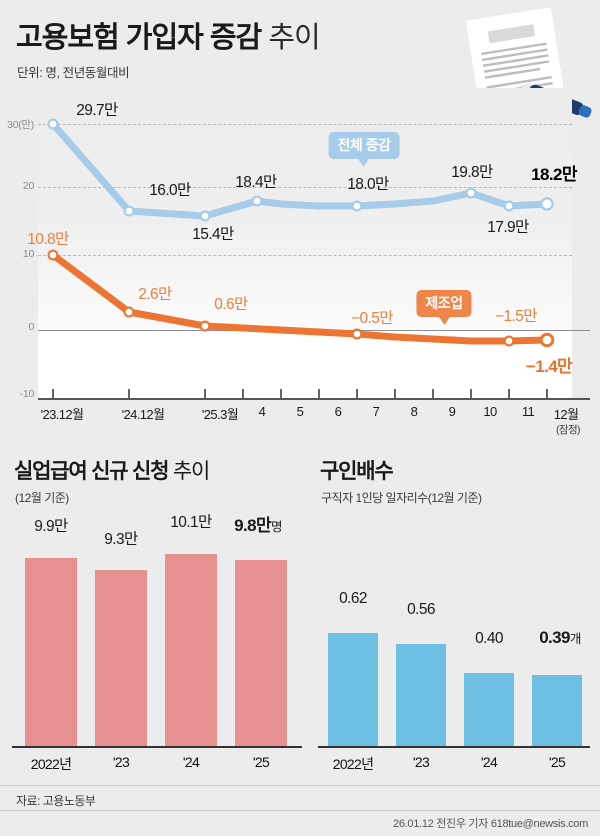 Image resolution: width=600 pixels, height=836 pixels. What do you see at coordinates (56, 801) in the screenshot?
I see `source-note: 자료: 고용노동부` at bounding box center [56, 801].